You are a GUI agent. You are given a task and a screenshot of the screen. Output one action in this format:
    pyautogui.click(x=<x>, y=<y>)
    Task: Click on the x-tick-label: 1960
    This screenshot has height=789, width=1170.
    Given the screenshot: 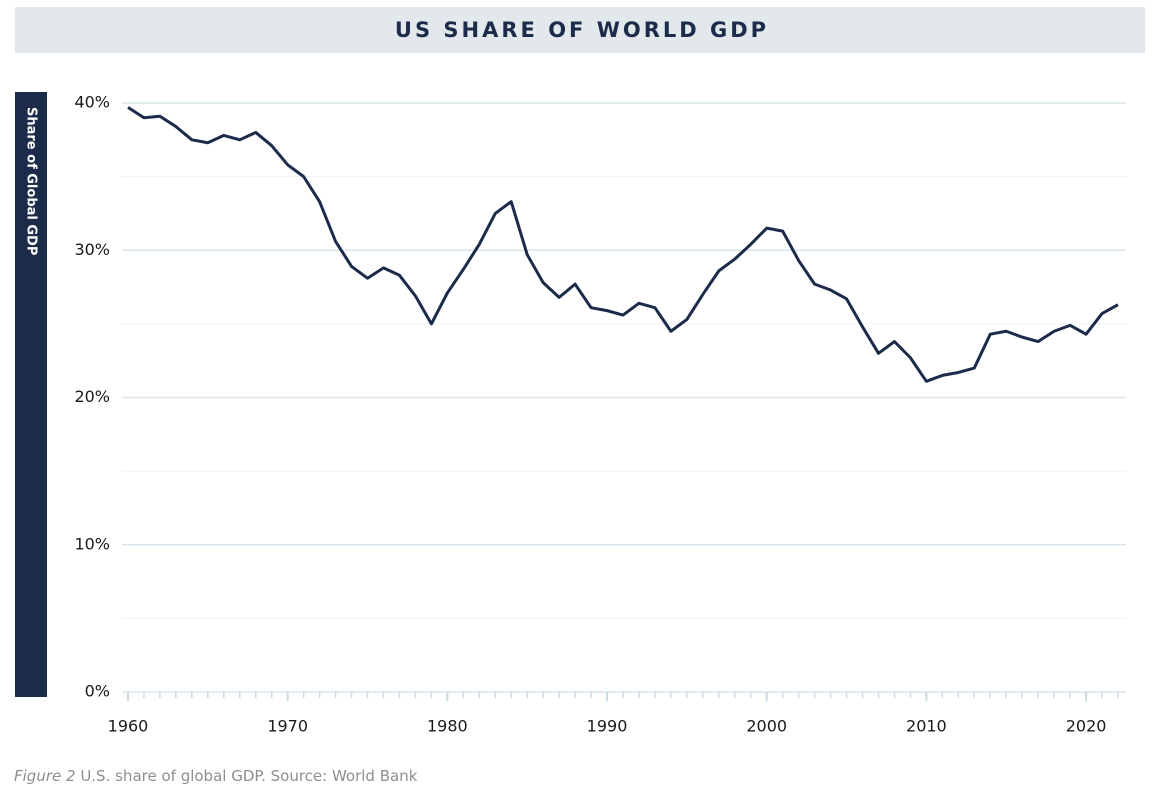 What is the action you would take?
    pyautogui.click(x=128, y=726)
    